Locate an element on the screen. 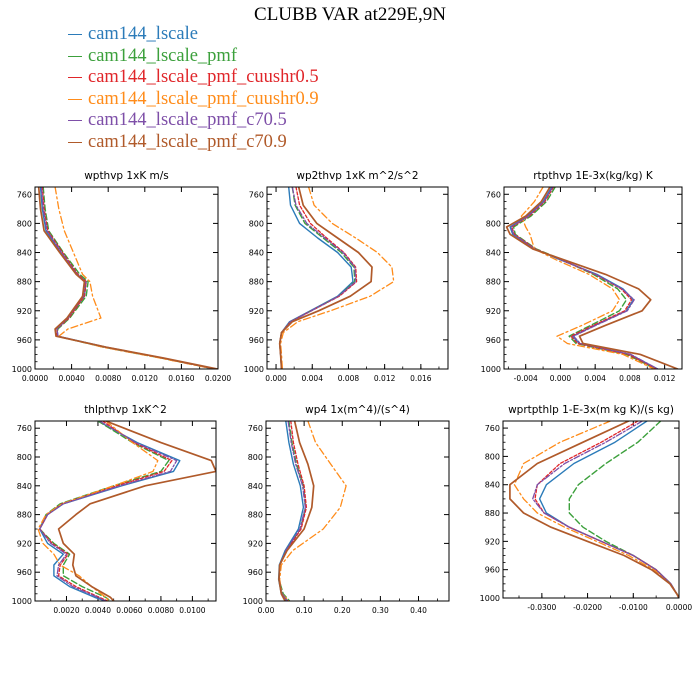 The image size is (700, 700). legend-entry: cam144_lscale_pmf_cuushr0.5 is located at coordinates (193, 78).